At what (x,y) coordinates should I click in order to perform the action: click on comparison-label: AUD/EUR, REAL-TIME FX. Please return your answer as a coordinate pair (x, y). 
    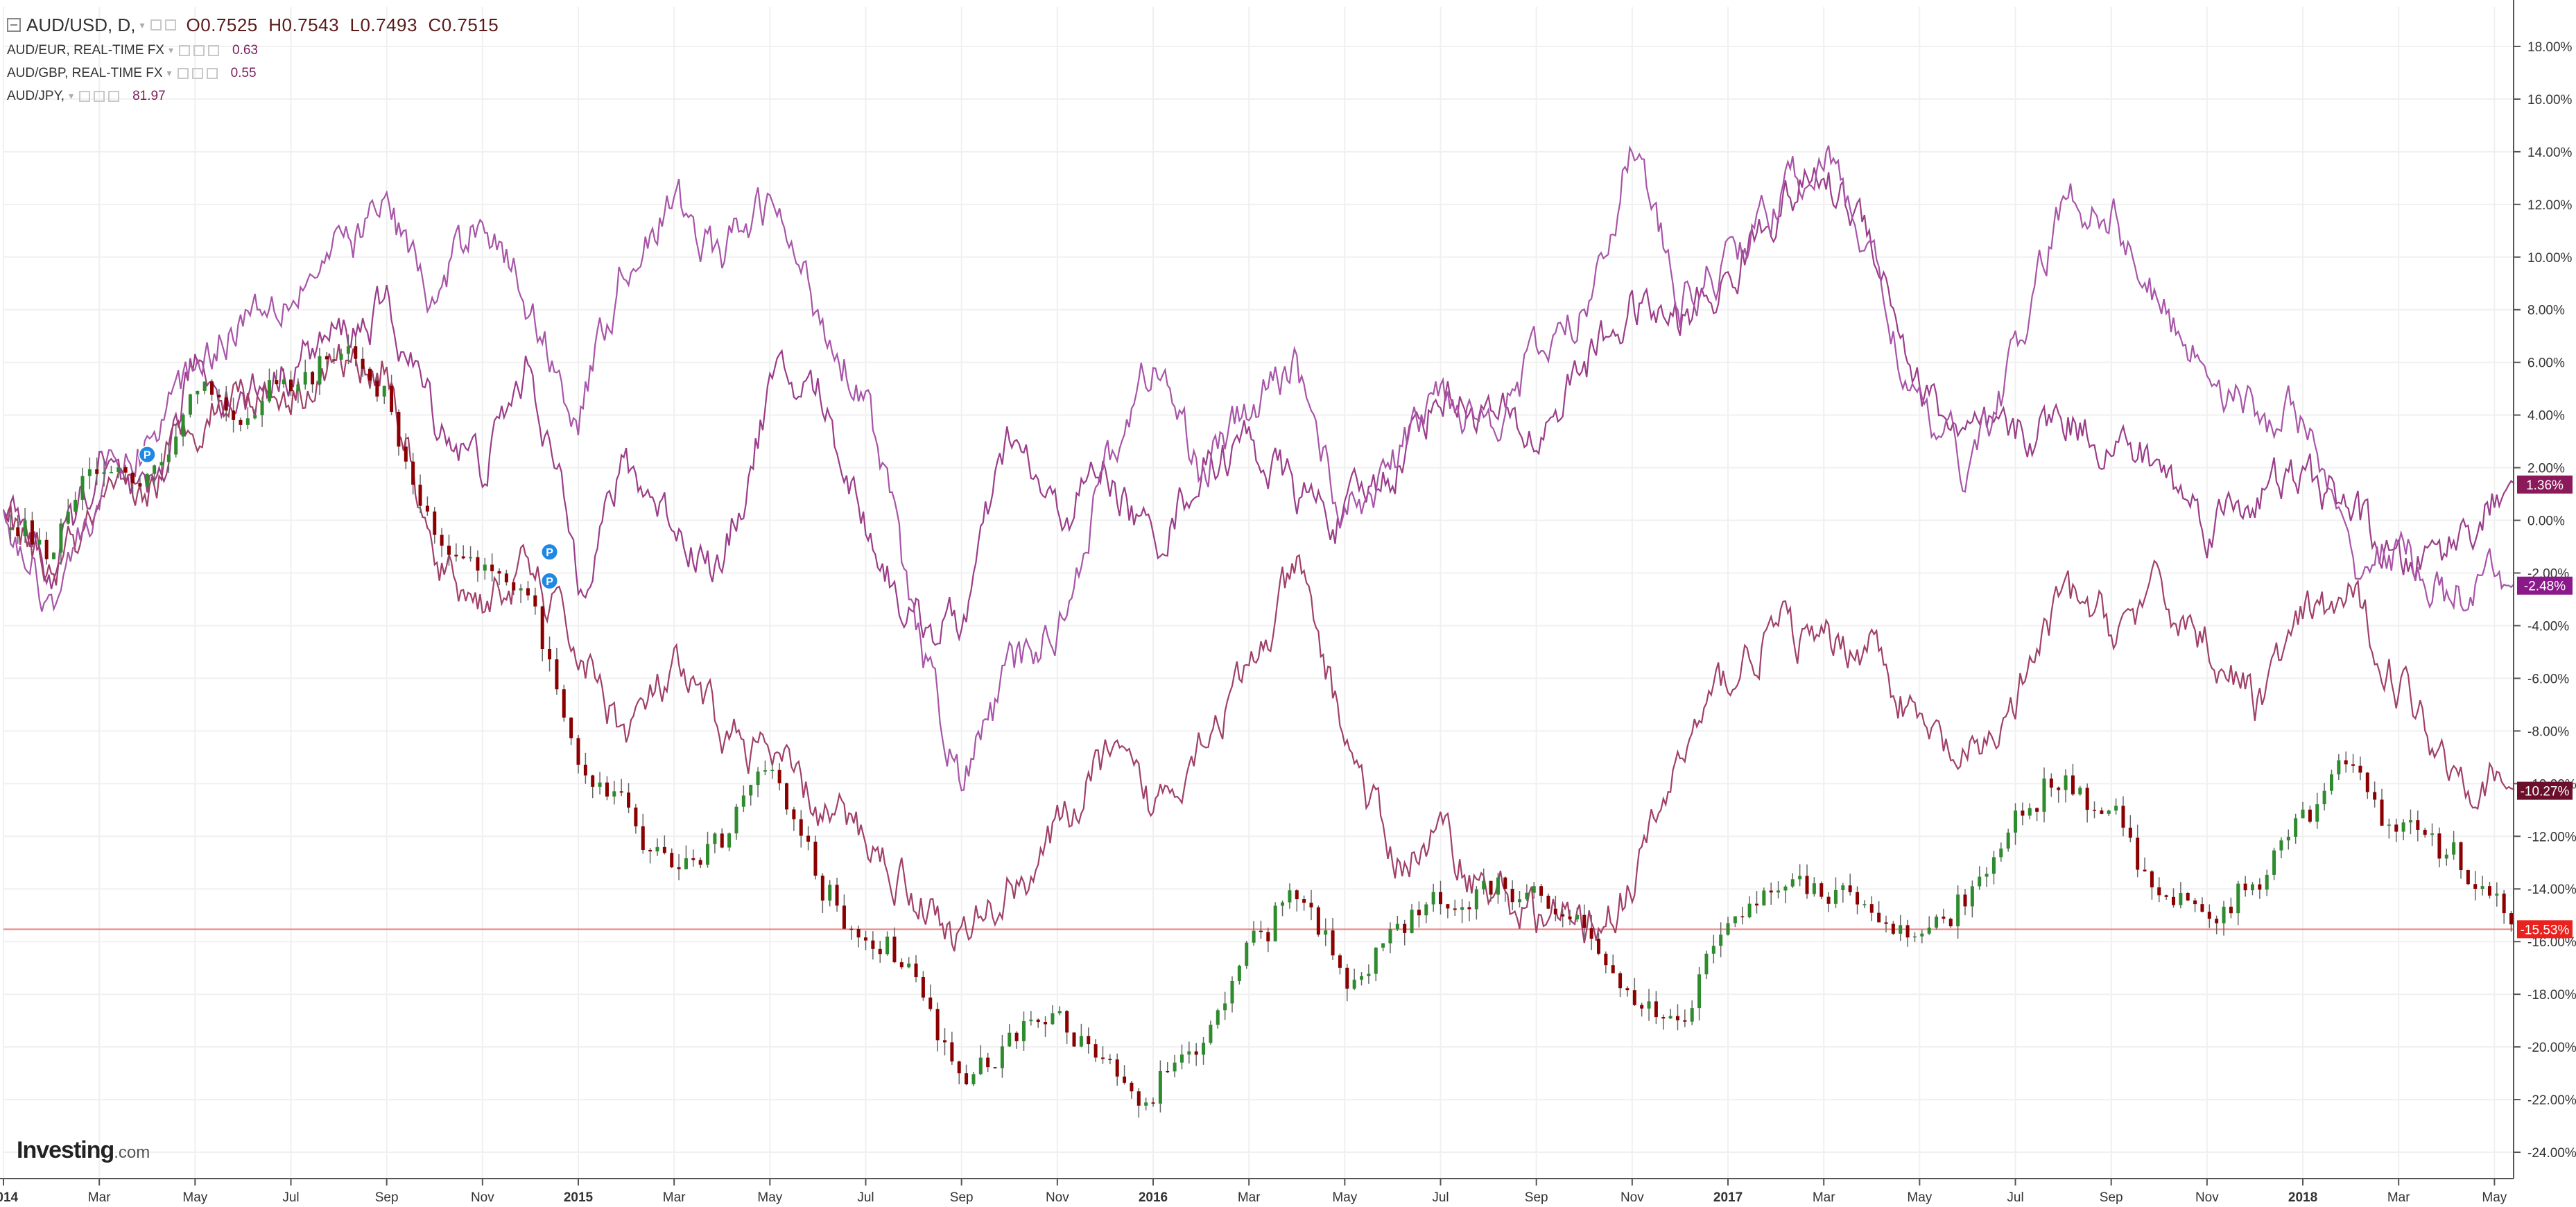
    Looking at the image, I should click on (85, 50).